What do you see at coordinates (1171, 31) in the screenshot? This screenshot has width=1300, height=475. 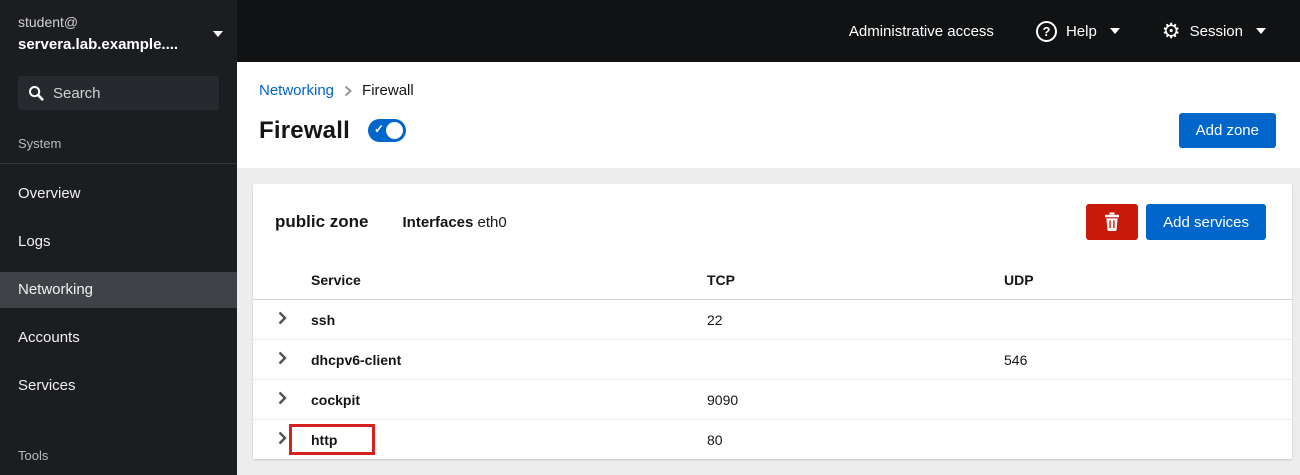 I see `gear-icon: ⚙` at bounding box center [1171, 31].